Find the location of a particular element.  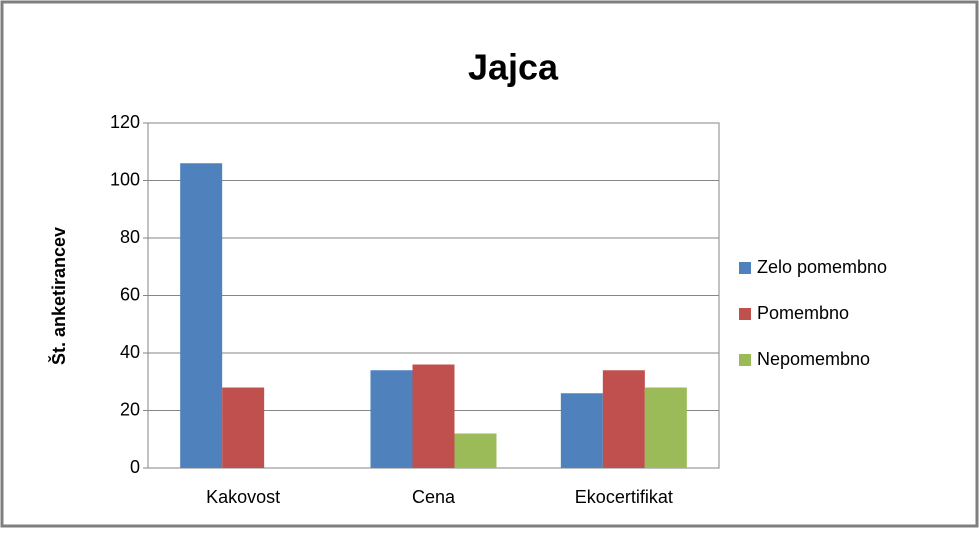

y-tick-label: 100 is located at coordinates (125, 179).